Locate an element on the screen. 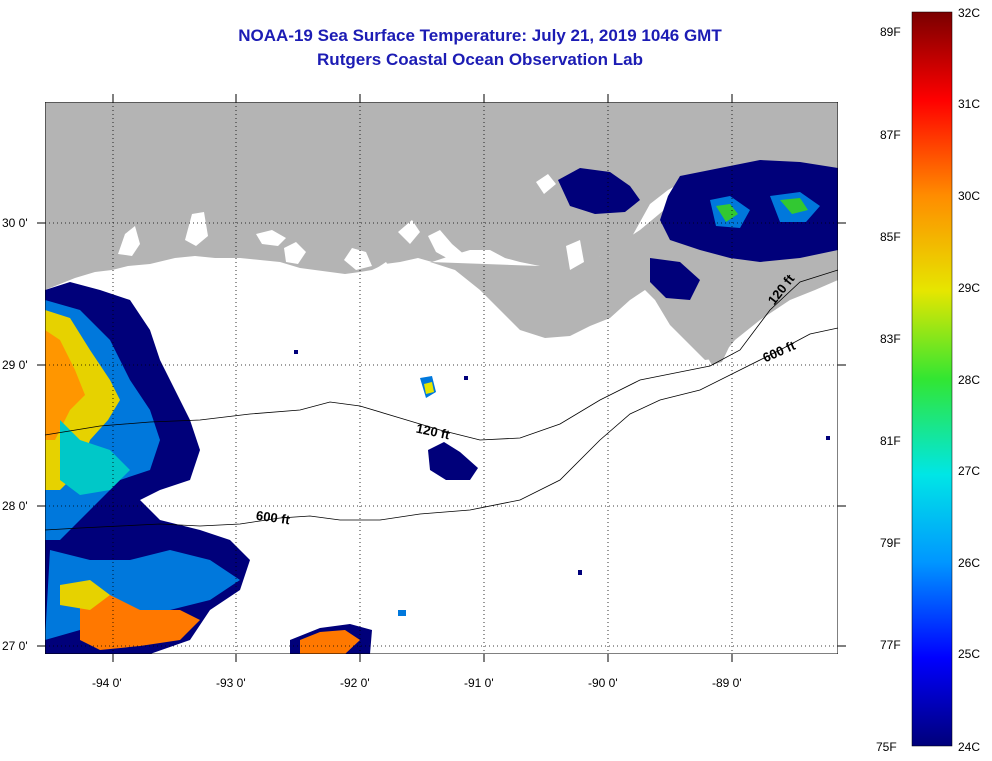  x-tick-label: -92 0' is located at coordinates (355, 683).